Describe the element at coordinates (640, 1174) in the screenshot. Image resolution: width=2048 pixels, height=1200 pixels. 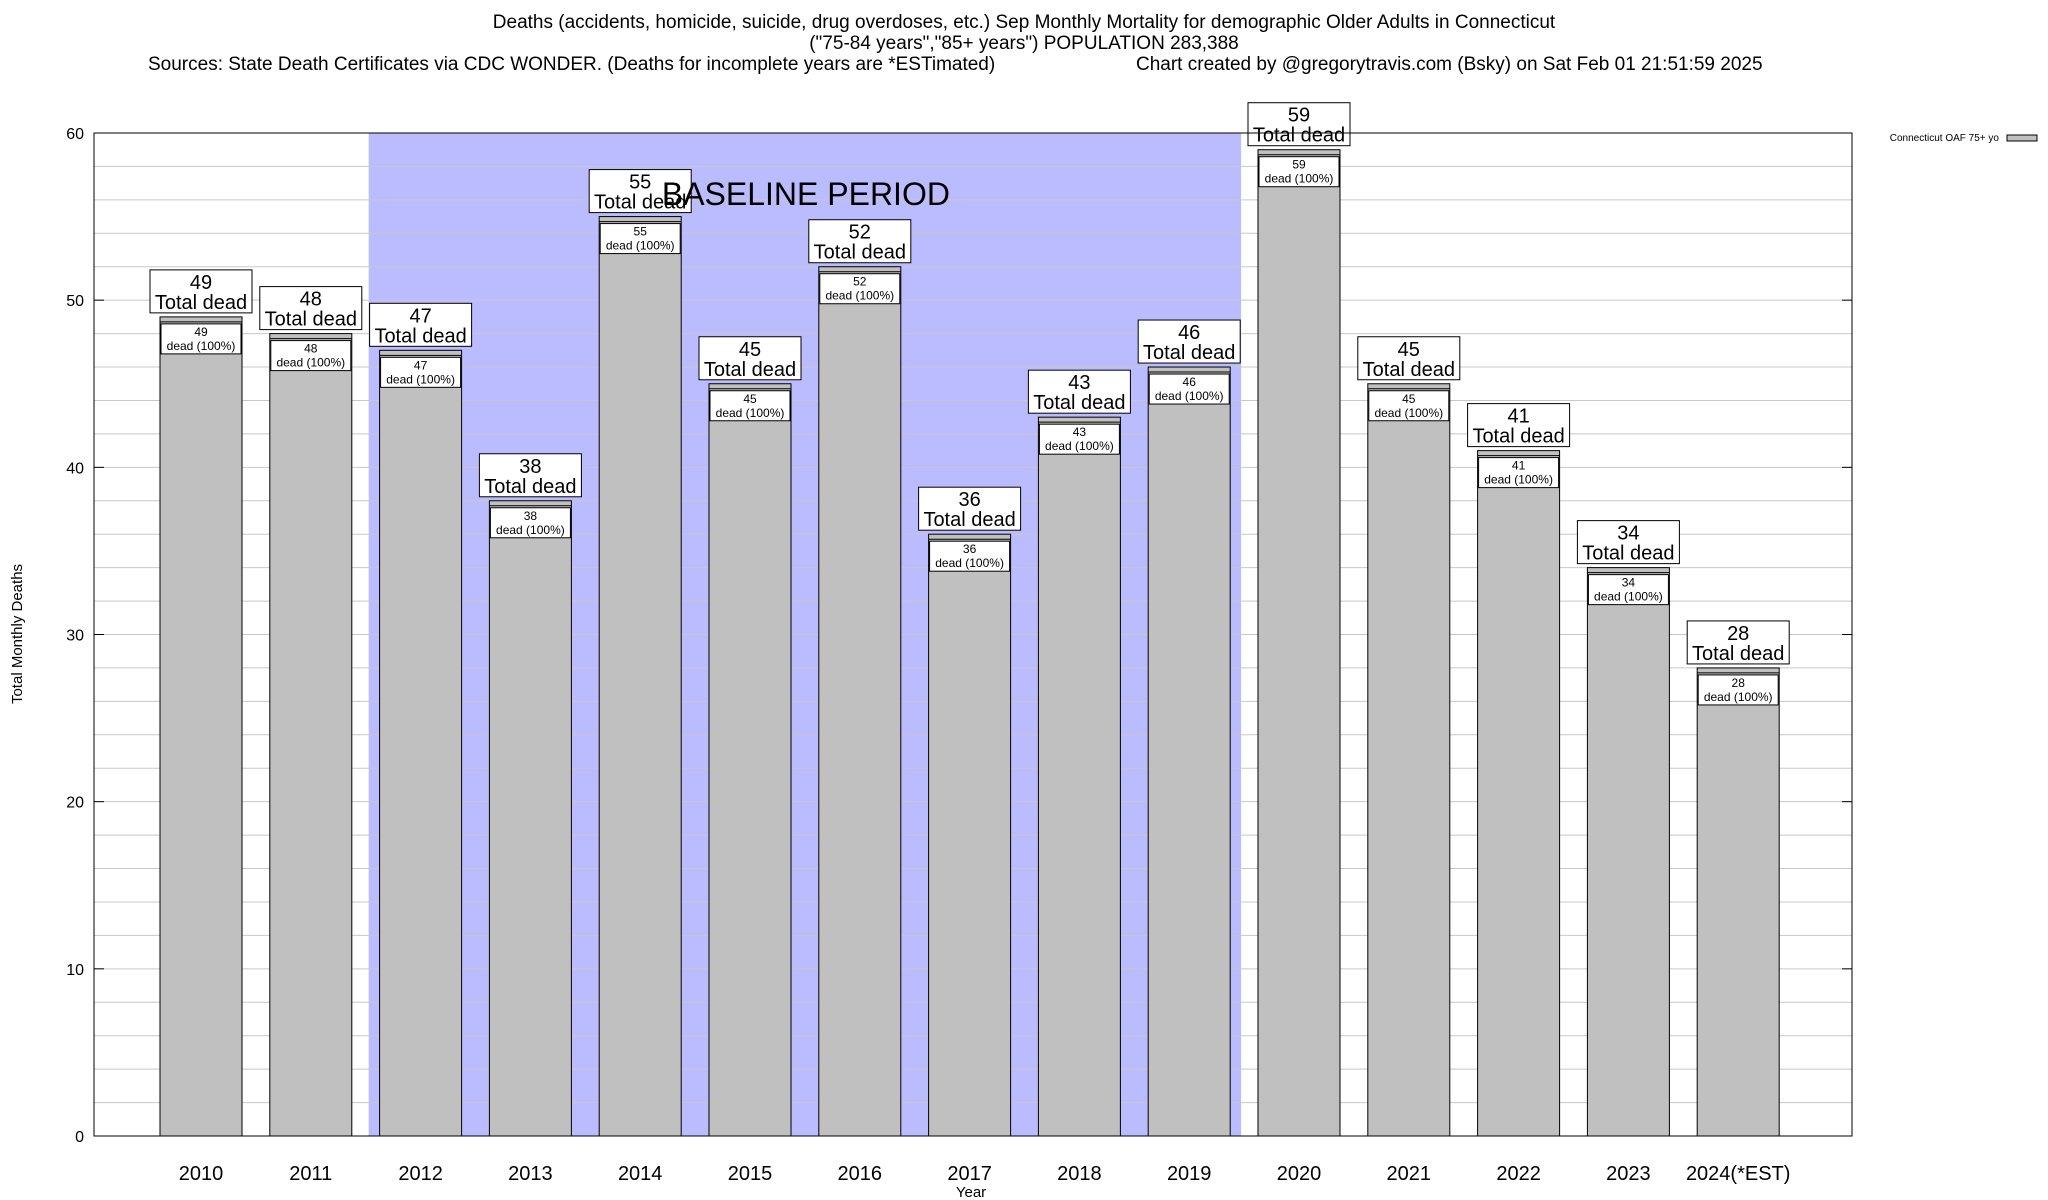
I see `x-tick-label: 2014` at that location.